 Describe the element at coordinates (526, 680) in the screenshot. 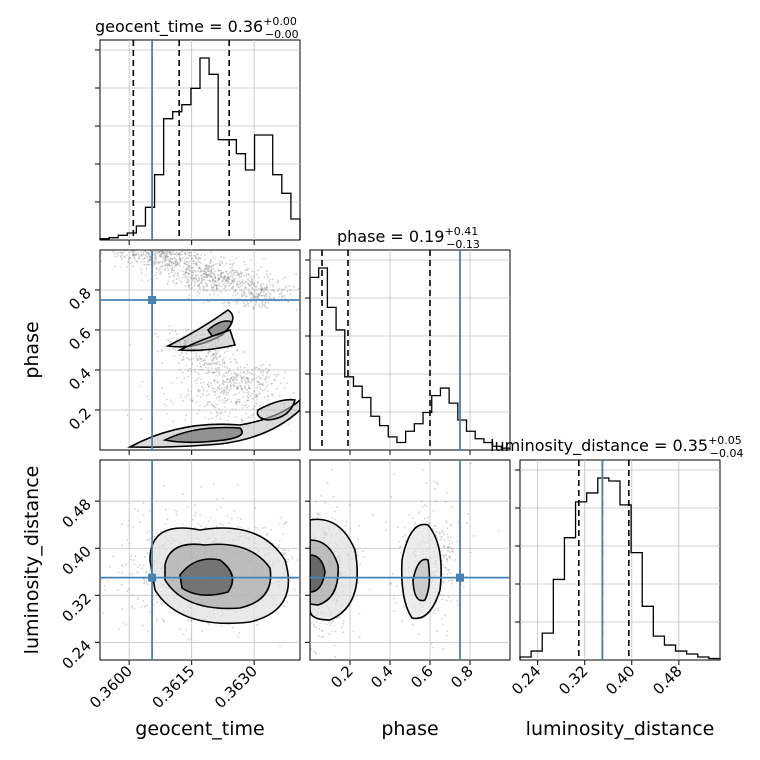

I see `xtick-label-luminosity_distance-0: 0.24` at that location.